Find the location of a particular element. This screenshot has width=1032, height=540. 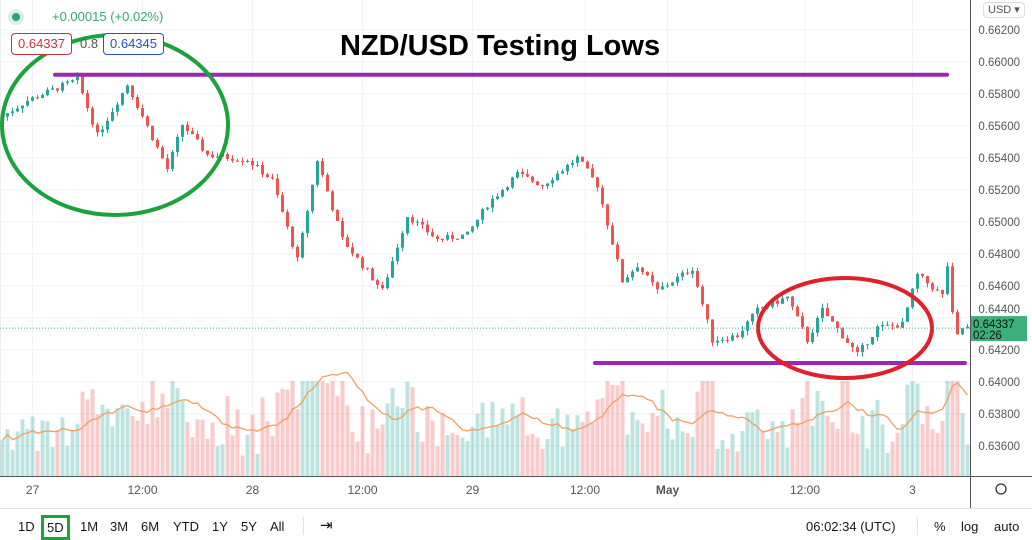

range-ytd: YTD is located at coordinates (186, 526).